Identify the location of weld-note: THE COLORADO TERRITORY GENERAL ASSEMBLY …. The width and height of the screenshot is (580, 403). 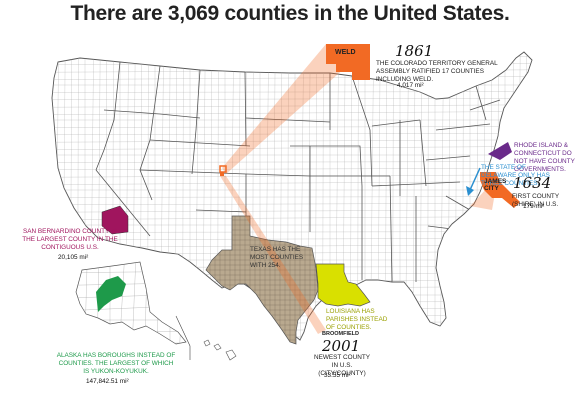
(437, 71).